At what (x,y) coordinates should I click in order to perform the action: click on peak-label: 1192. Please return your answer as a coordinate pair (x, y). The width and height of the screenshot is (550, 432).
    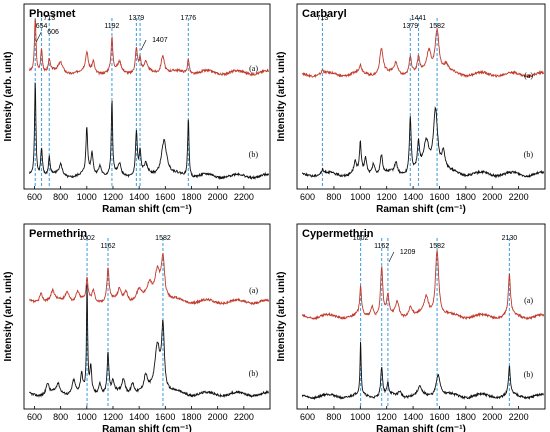
    Looking at the image, I should click on (111, 26).